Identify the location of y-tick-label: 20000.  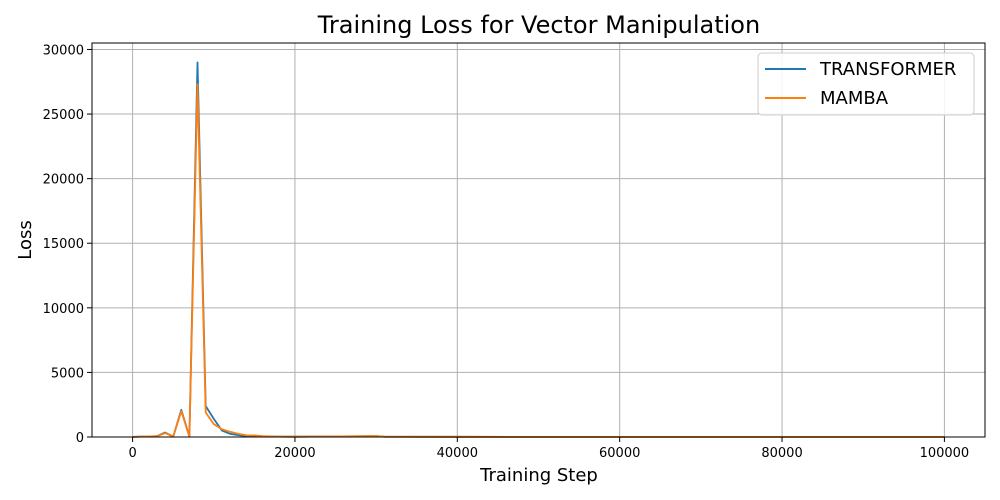
(63, 180).